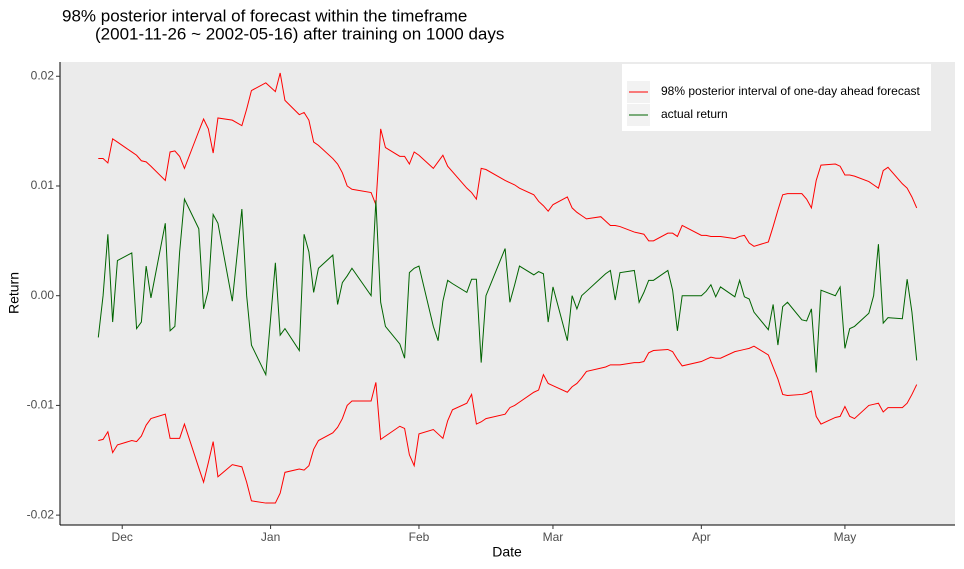  What do you see at coordinates (419, 537) in the screenshot?
I see `x-tick-label: Feb` at bounding box center [419, 537].